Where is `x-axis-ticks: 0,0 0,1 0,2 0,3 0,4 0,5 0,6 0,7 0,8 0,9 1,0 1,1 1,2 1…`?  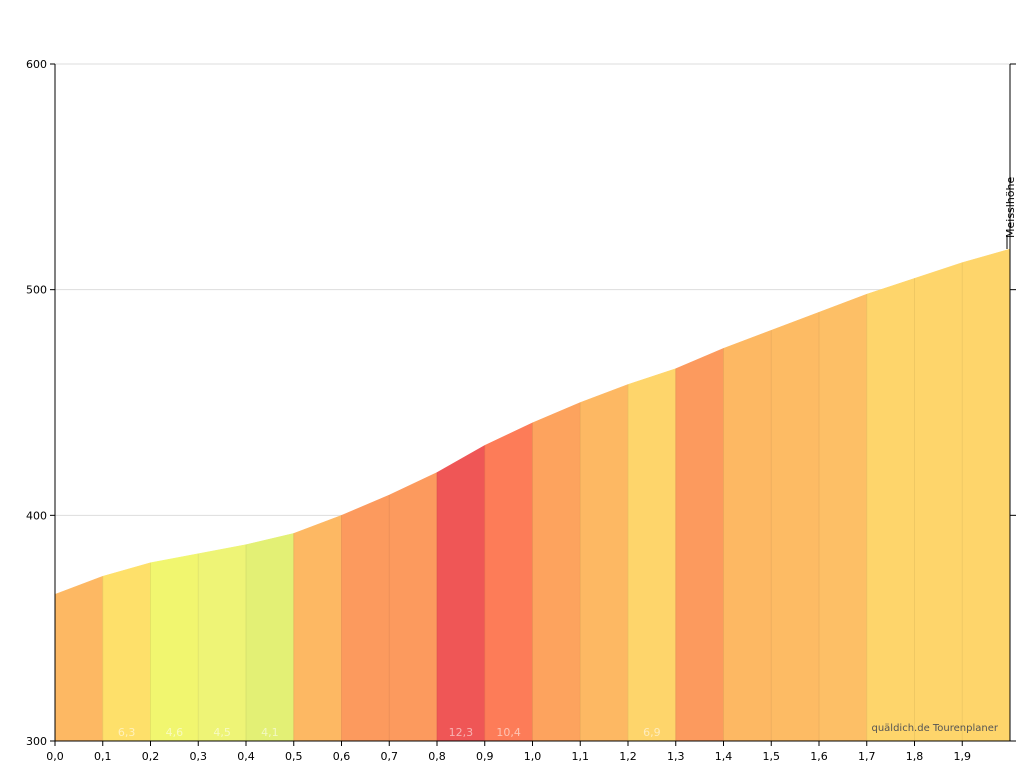
x-axis-ticks: 0,0 0,1 0,2 0,3 0,4 0,5 0,6 0,7 0,8 0,9 1,0 1,1 1,2 1… is located at coordinates (508, 752).